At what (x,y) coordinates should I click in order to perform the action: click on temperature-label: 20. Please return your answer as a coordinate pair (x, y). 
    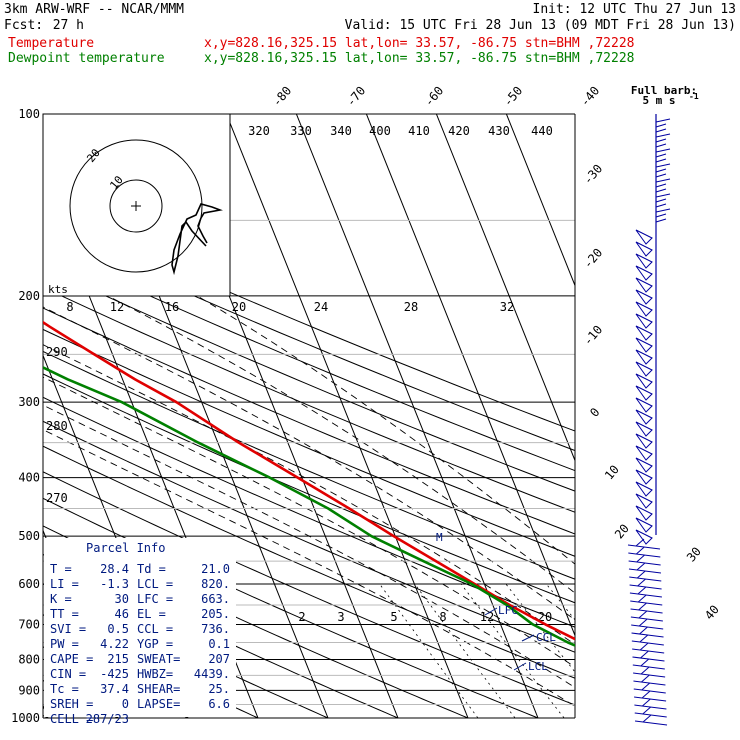
    Looking at the image, I should click on (622, 531).